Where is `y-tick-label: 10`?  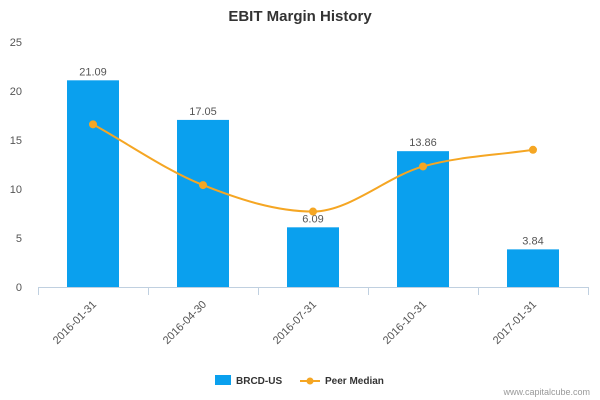 y-tick-label: 10 is located at coordinates (16, 190).